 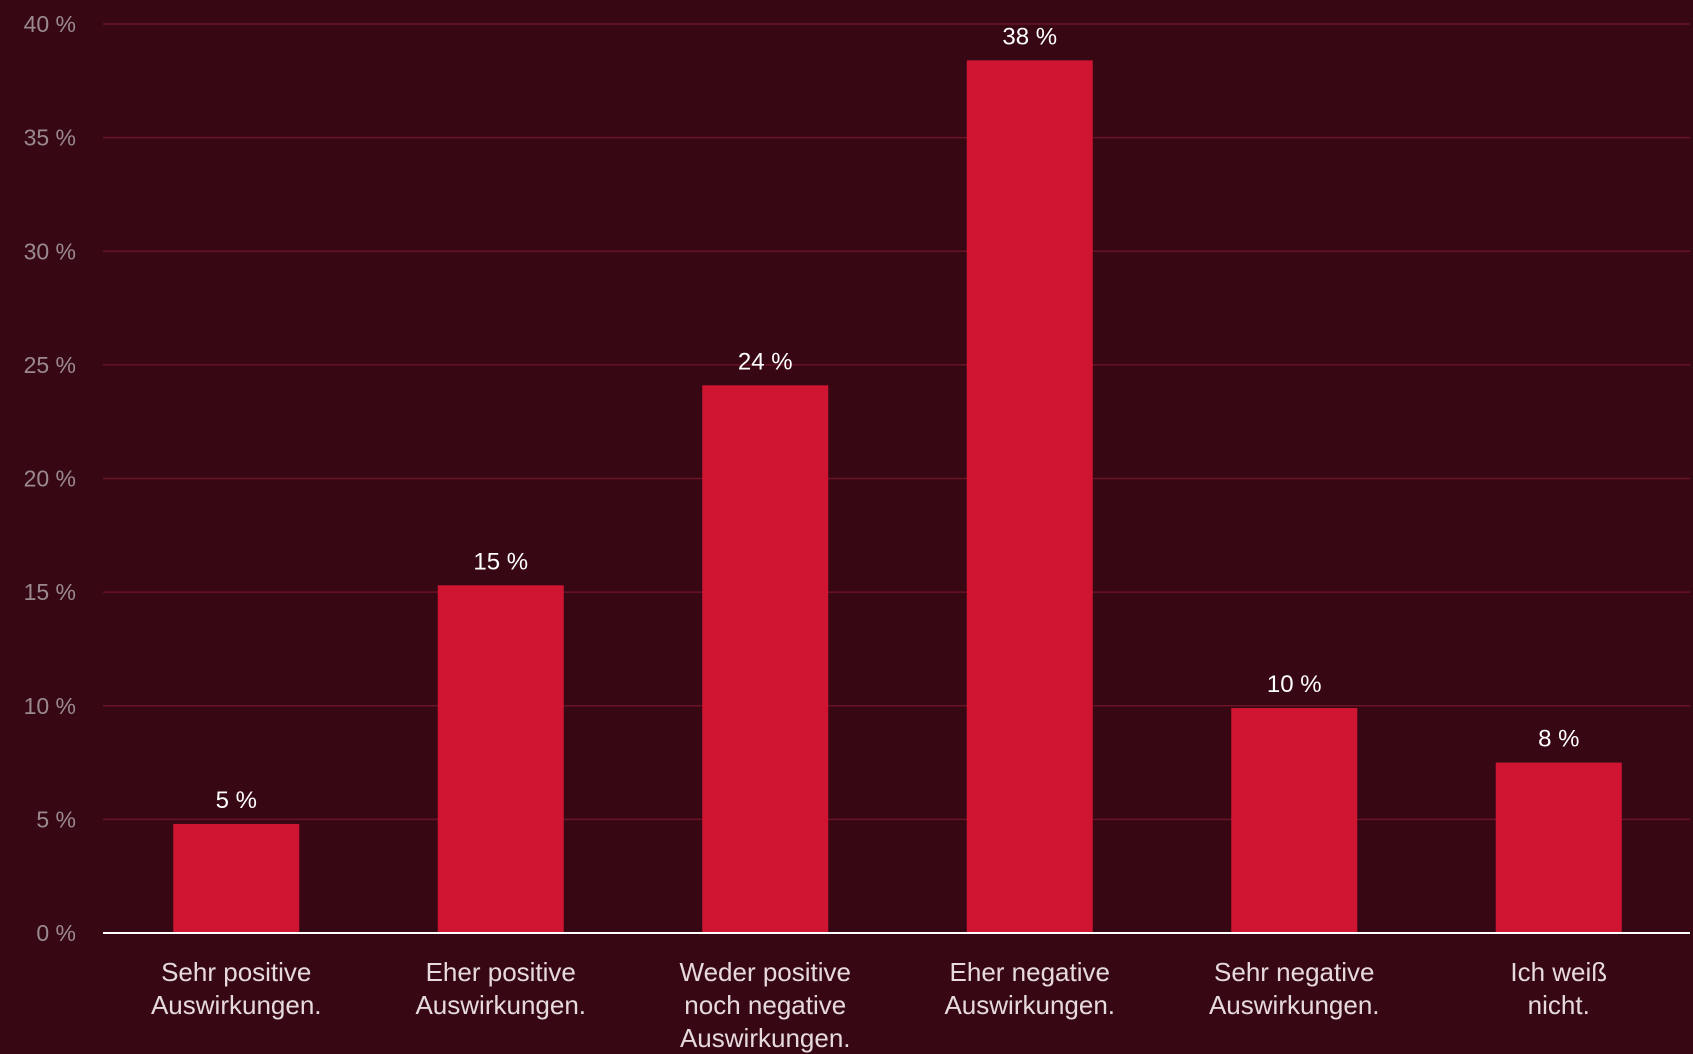 I want to click on y-tick-label: 20 %, so click(x=50, y=479).